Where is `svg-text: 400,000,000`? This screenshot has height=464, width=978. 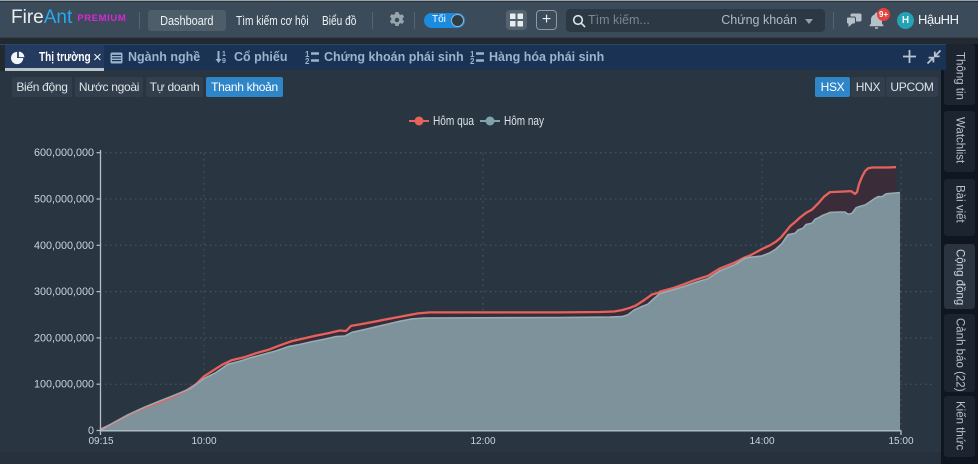 svg-text: 400,000,000 is located at coordinates (64, 246).